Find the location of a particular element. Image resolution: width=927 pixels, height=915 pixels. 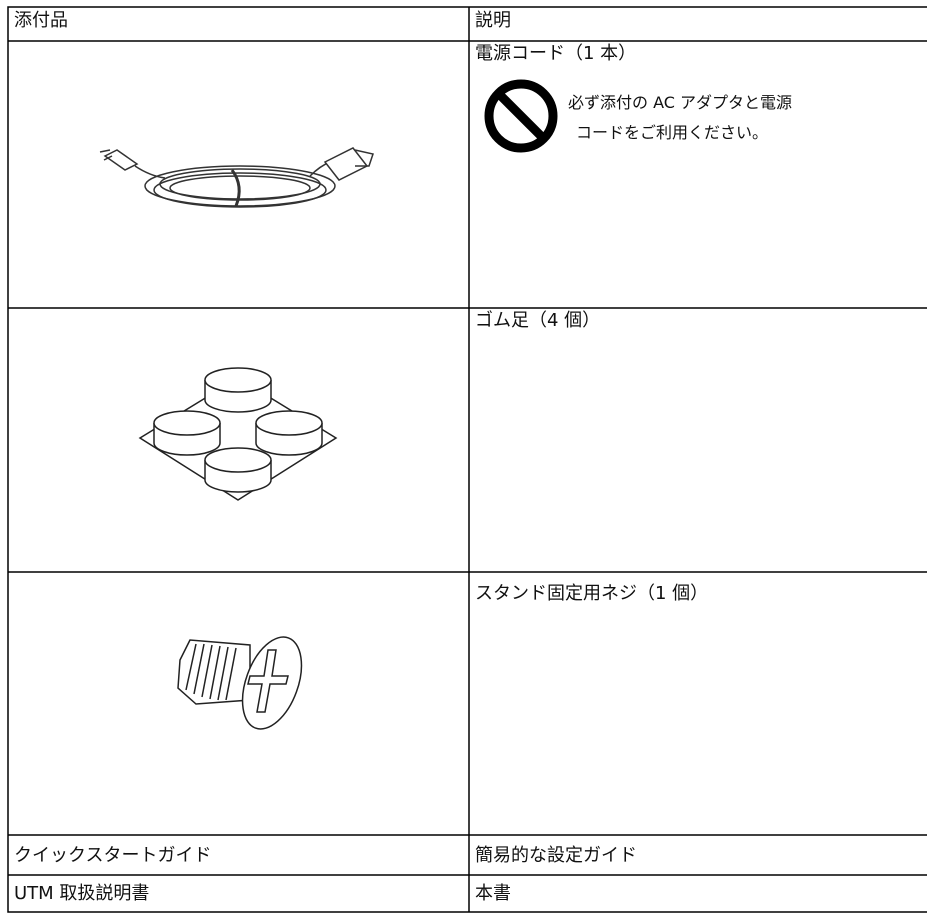

screw-illustration is located at coordinates (240, 683).